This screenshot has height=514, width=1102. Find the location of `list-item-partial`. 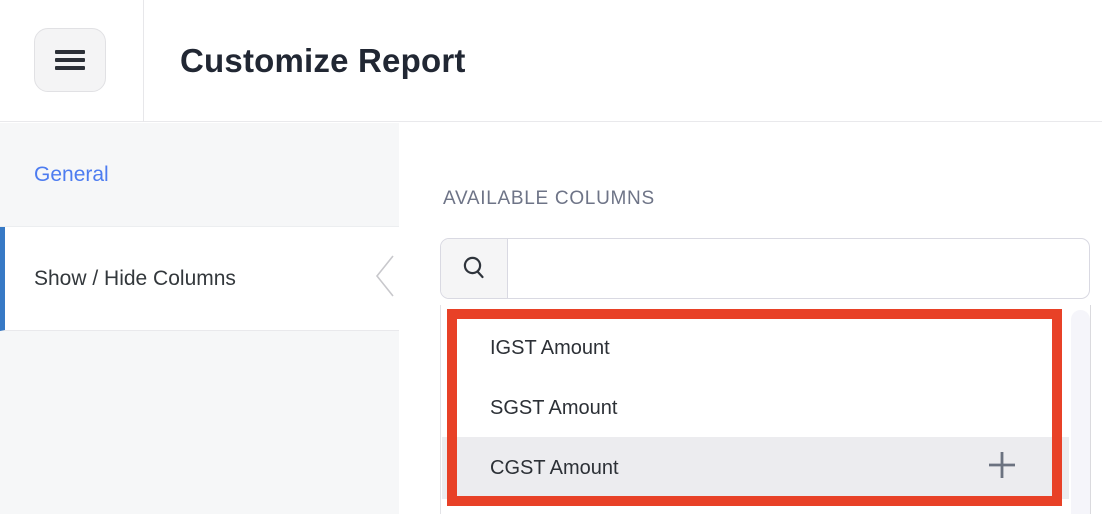

list-item-partial is located at coordinates (755, 506).